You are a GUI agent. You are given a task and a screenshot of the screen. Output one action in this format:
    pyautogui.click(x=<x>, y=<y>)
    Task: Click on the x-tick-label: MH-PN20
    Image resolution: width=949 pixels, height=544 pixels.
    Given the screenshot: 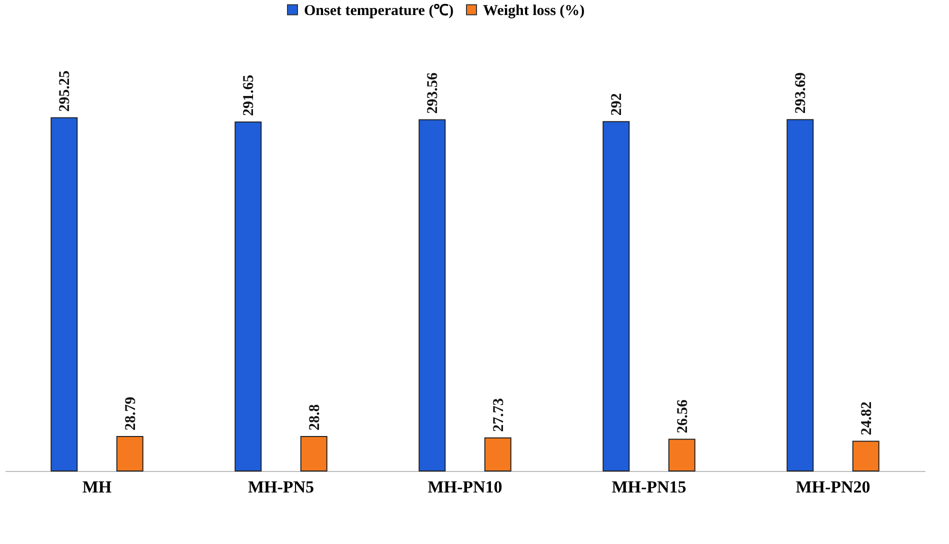 What is the action you would take?
    pyautogui.click(x=833, y=487)
    